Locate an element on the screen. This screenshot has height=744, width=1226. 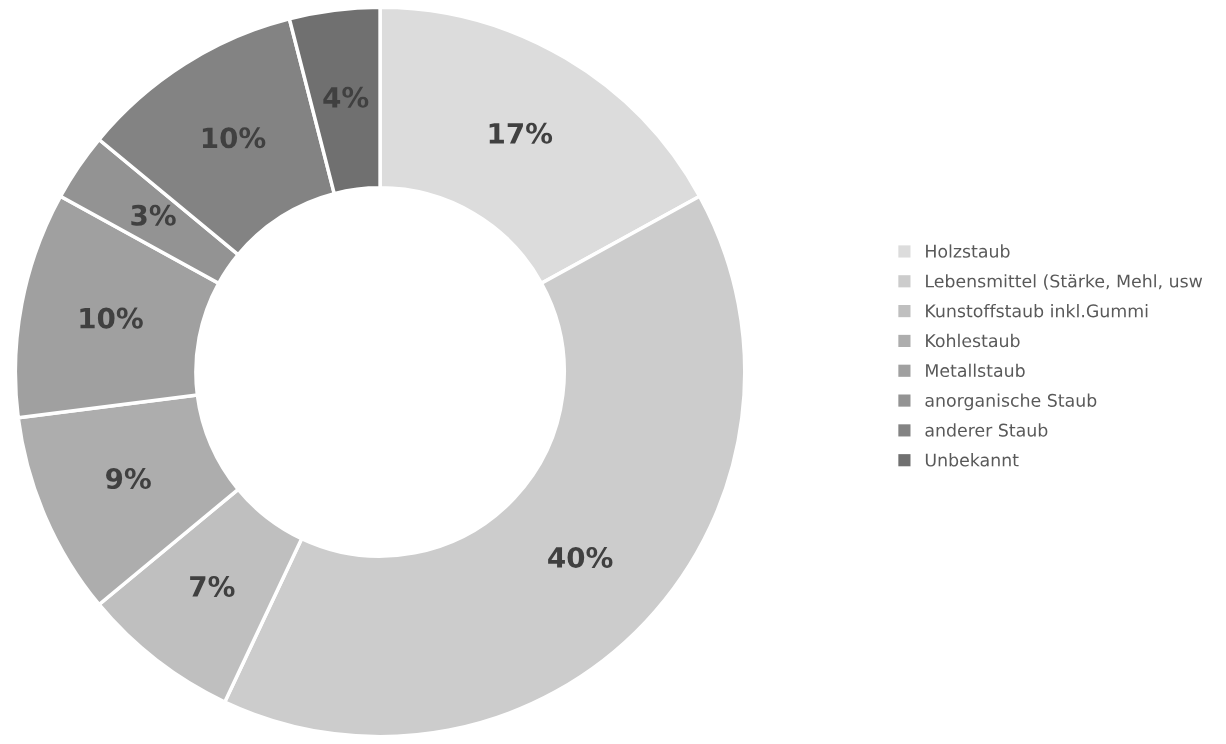
data-label: 40% is located at coordinates (580, 557).